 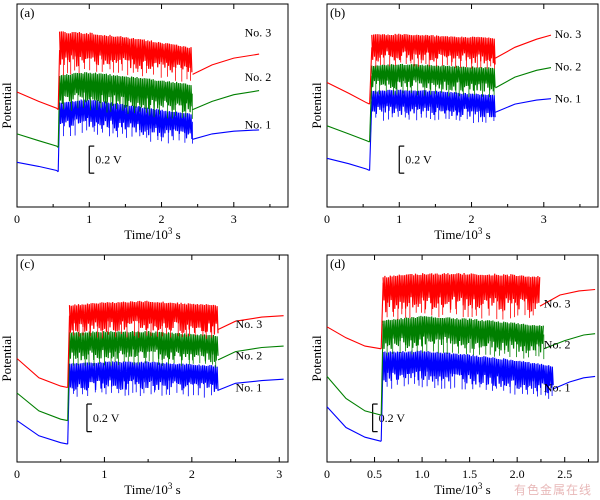 I want to click on x-tick-label: 2.5, so click(x=564, y=474).